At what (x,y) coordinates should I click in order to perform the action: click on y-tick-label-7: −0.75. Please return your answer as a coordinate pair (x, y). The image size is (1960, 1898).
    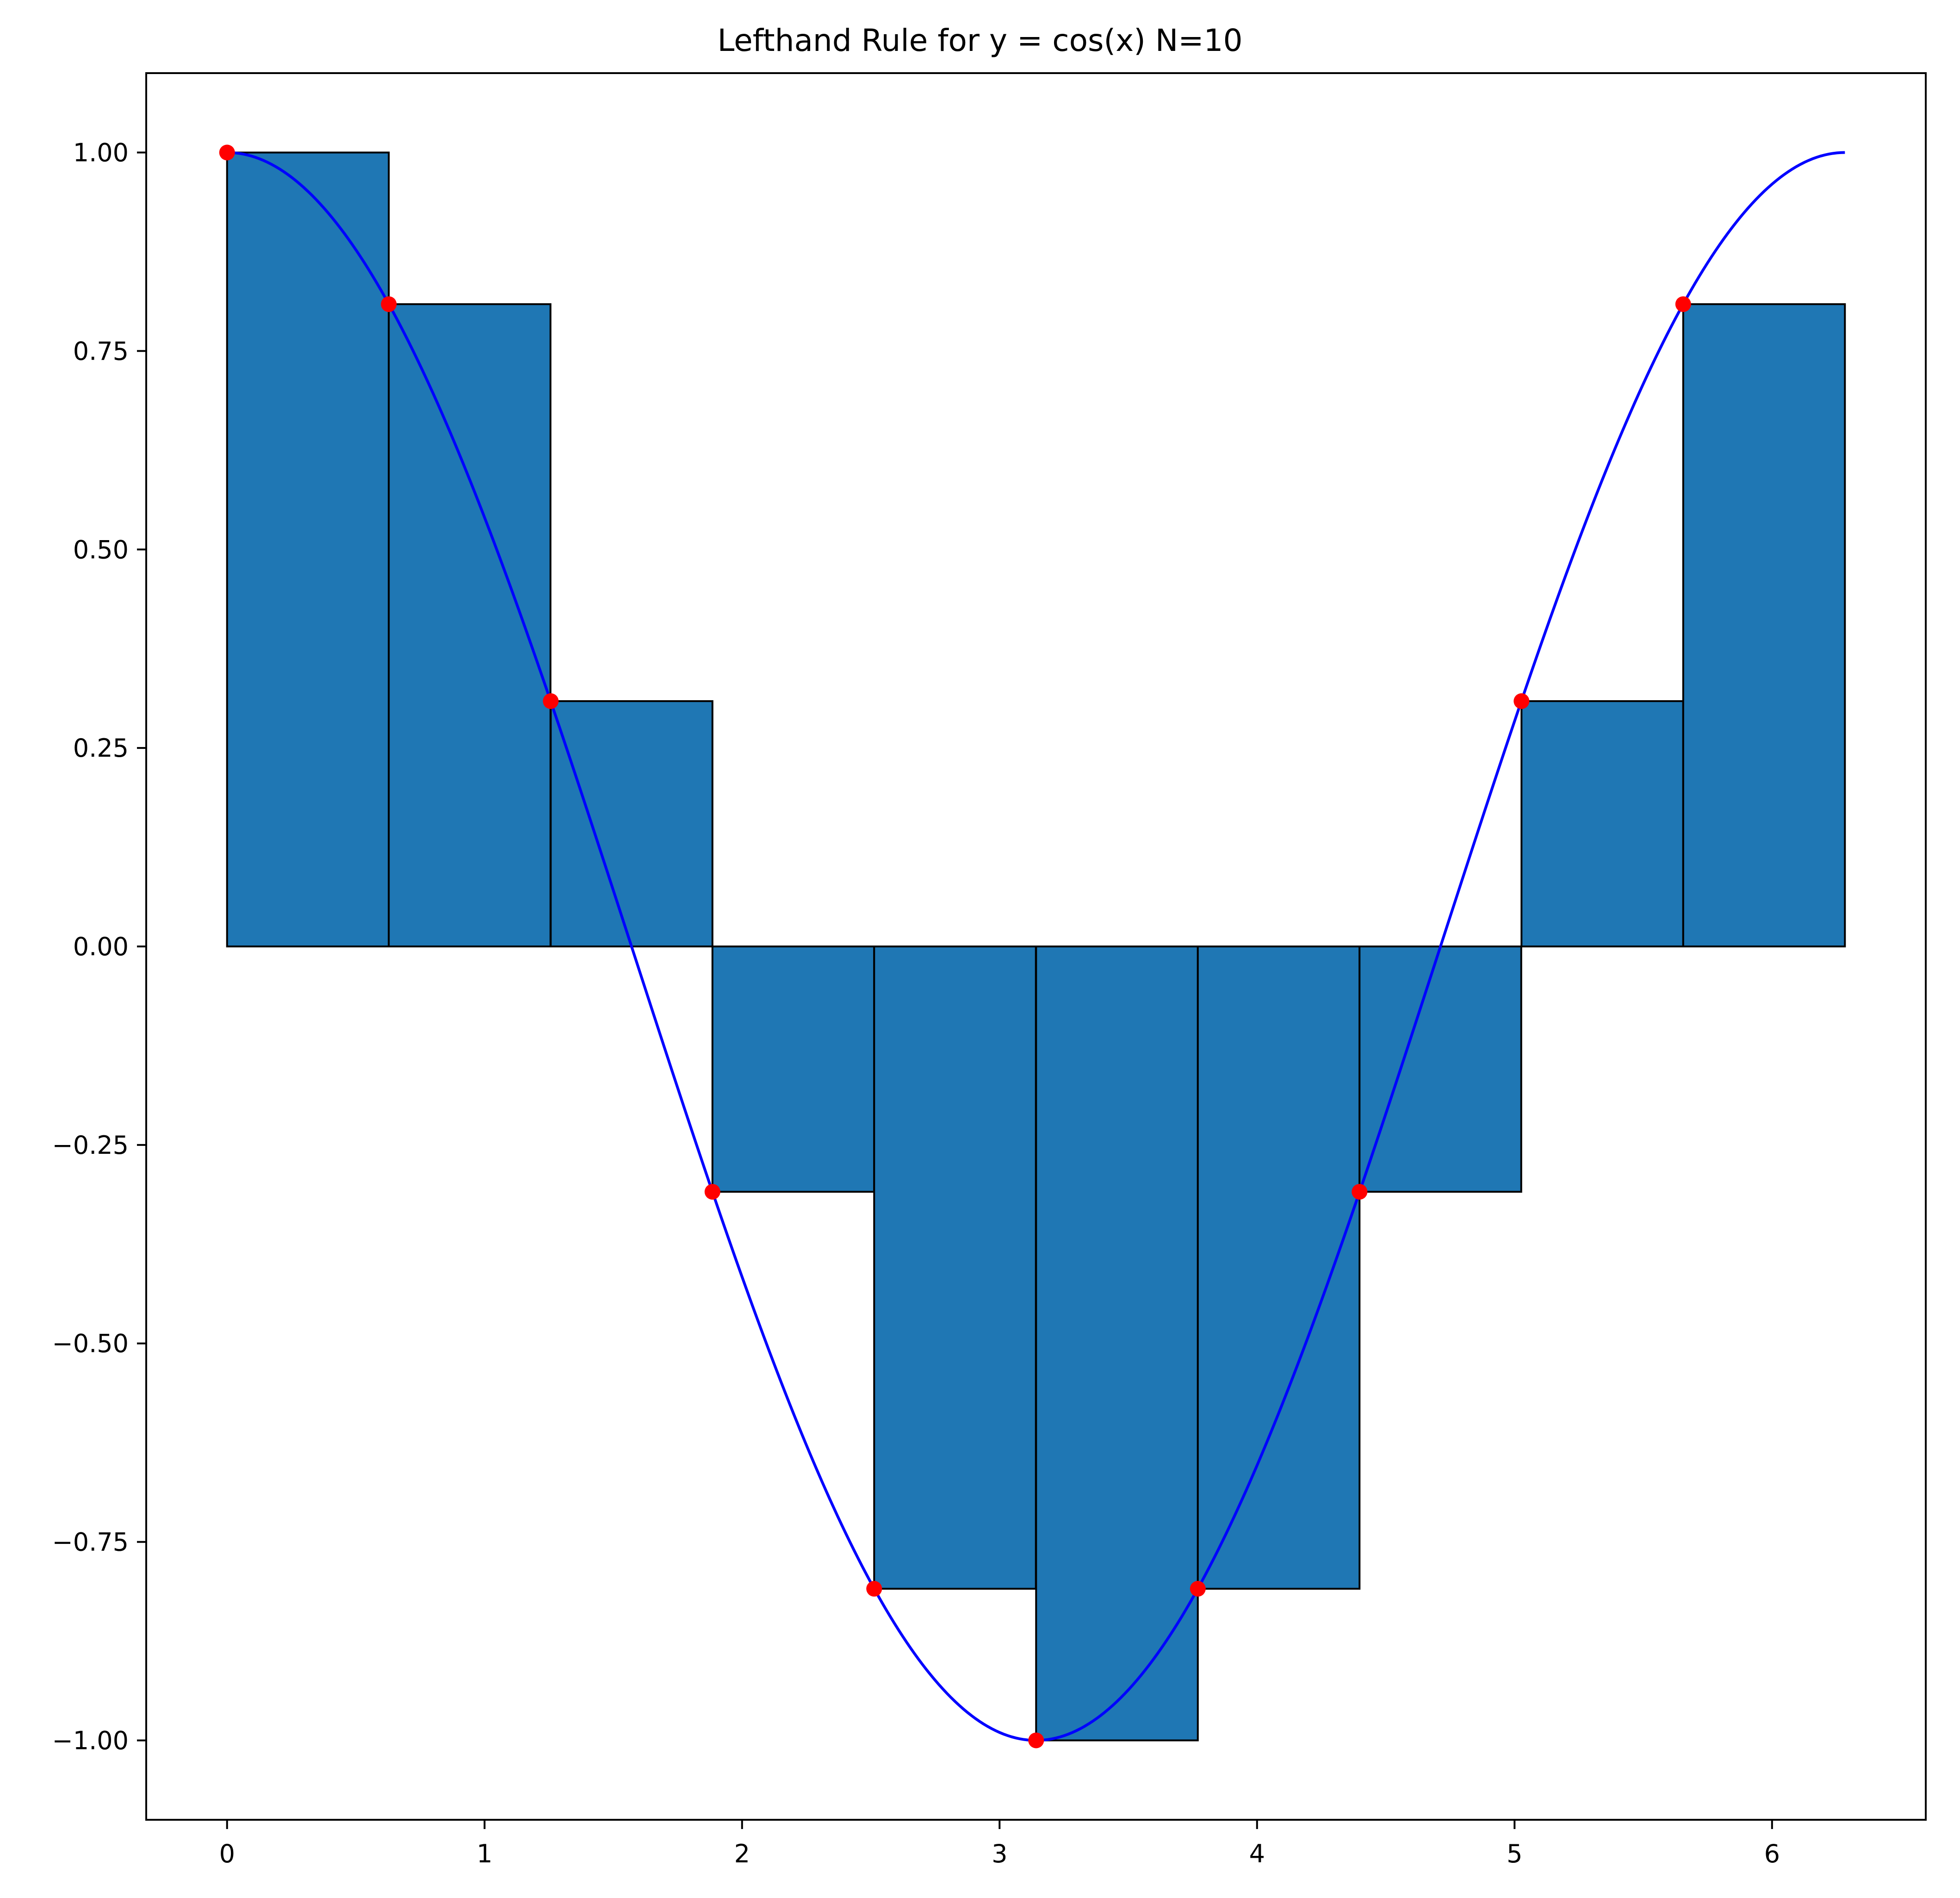
    Looking at the image, I should click on (90, 1542).